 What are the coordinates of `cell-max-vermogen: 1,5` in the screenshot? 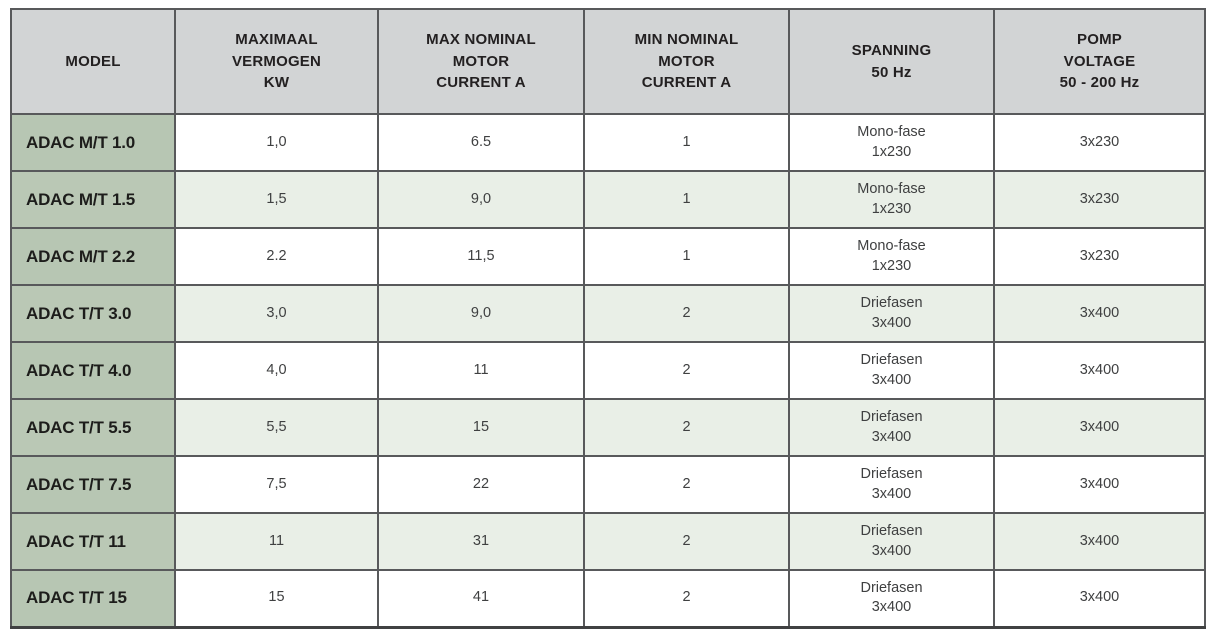 It's located at (276, 199).